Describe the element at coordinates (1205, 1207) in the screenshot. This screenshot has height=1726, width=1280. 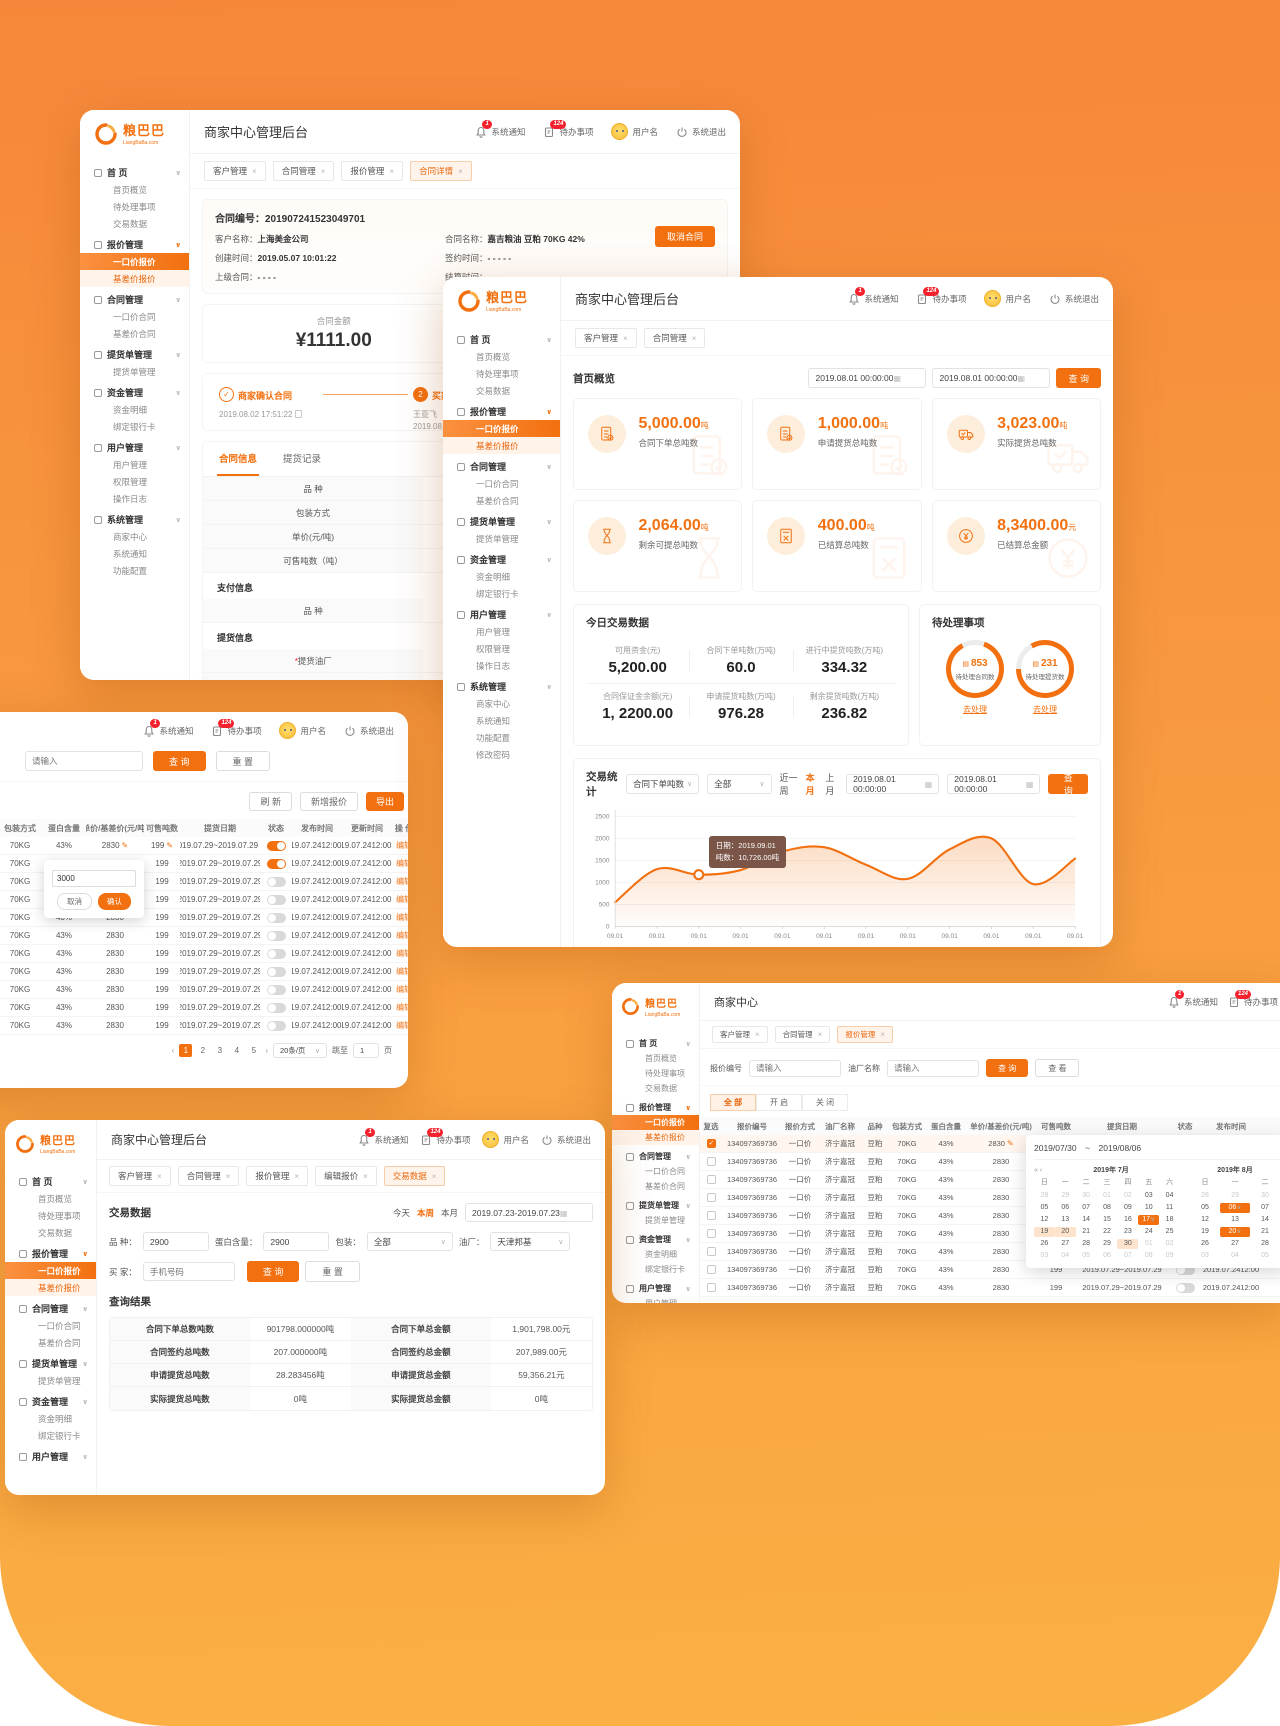
I see `calendar-day: 05` at that location.